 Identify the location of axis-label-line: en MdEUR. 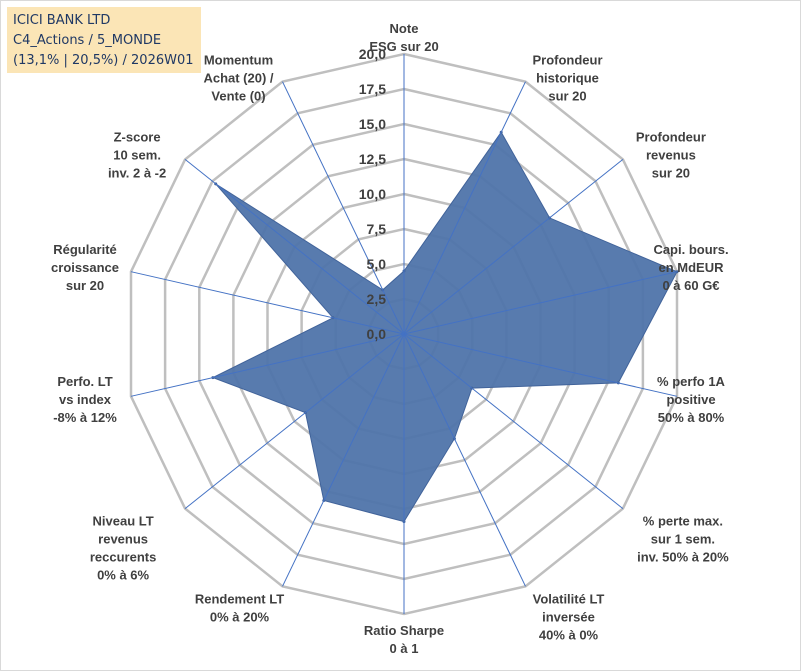
(692, 267).